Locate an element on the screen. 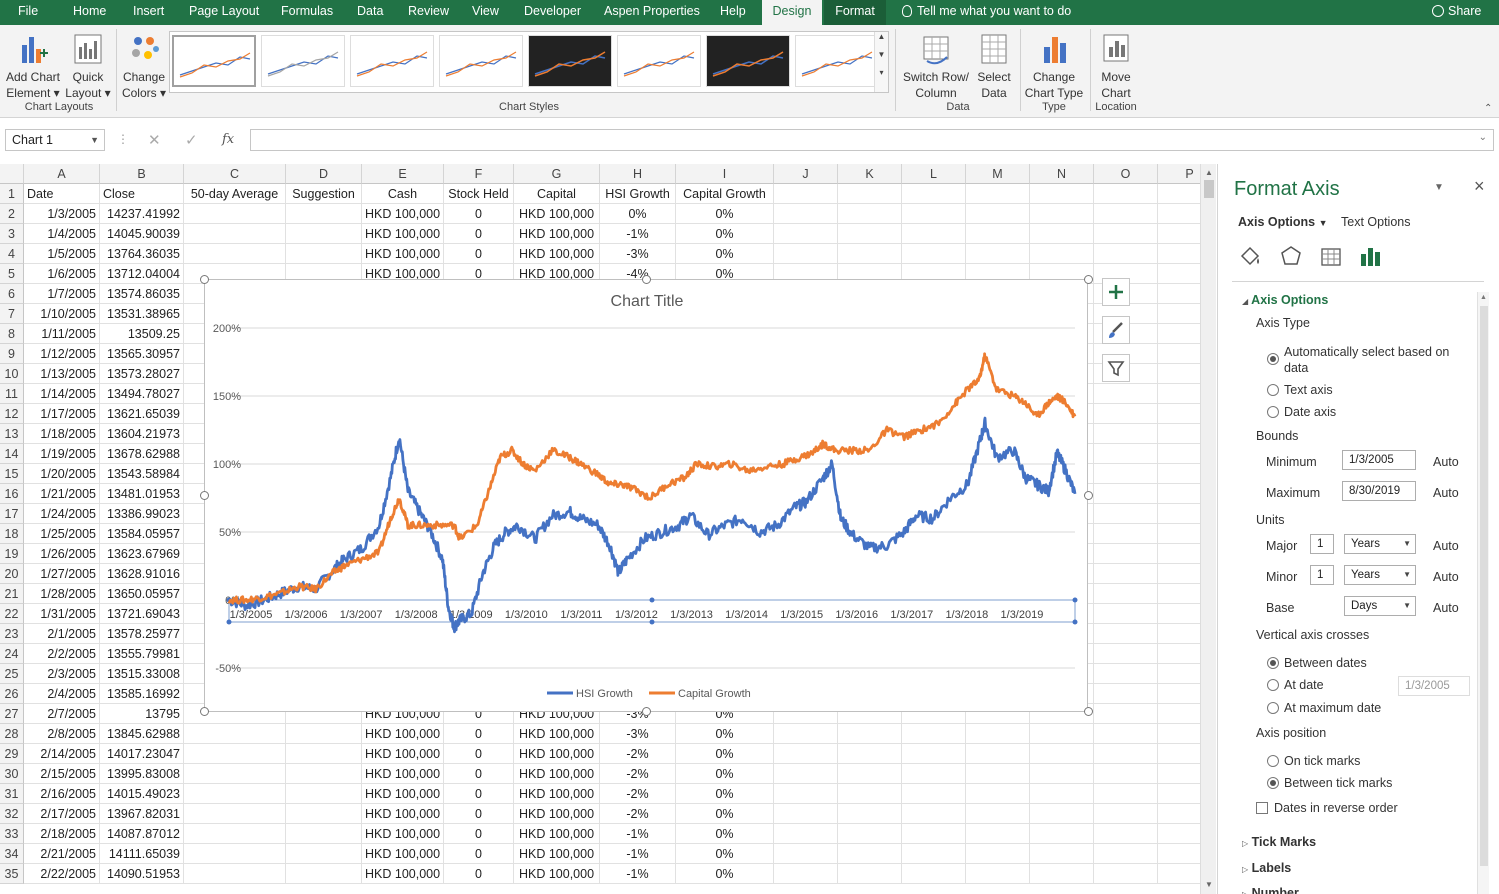 The width and height of the screenshot is (1499, 894). table-cell: 1/11/2005 is located at coordinates (62, 334).